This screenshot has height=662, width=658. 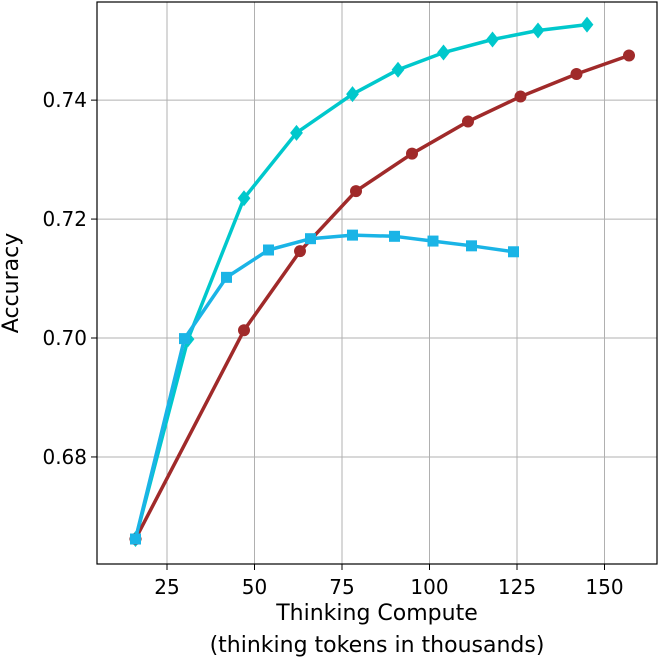 What do you see at coordinates (517, 587) in the screenshot?
I see `x-tick-label: 125` at bounding box center [517, 587].